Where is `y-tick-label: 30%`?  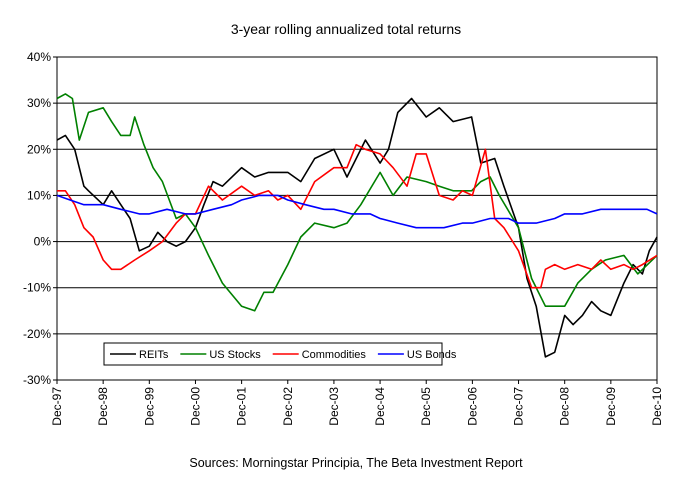
y-tick-label: 30% is located at coordinates (39, 103).